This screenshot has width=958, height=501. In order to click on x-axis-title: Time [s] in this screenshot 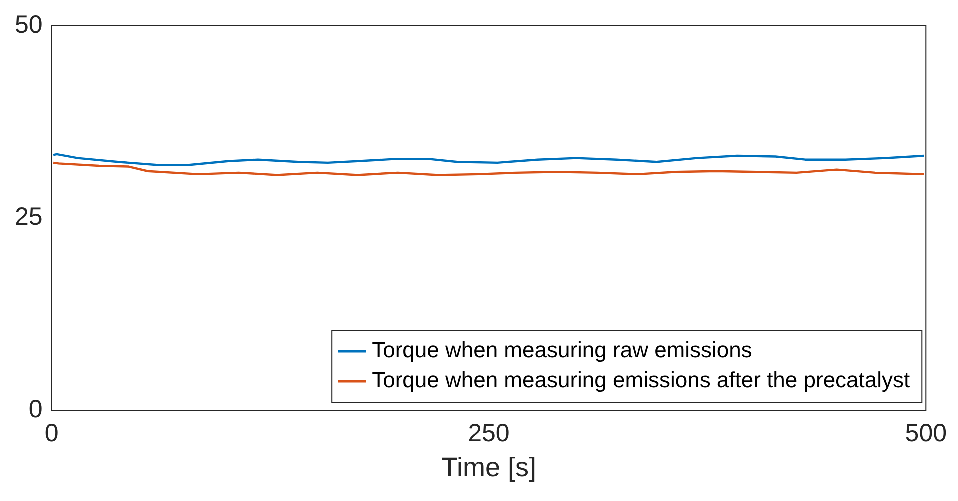, I will do `click(488, 467)`.